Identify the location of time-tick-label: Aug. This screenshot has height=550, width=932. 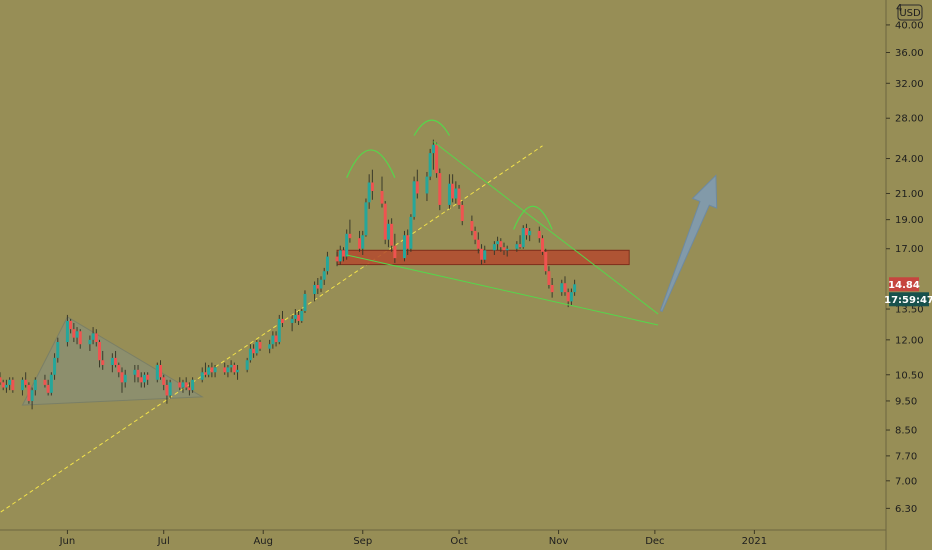
(263, 541).